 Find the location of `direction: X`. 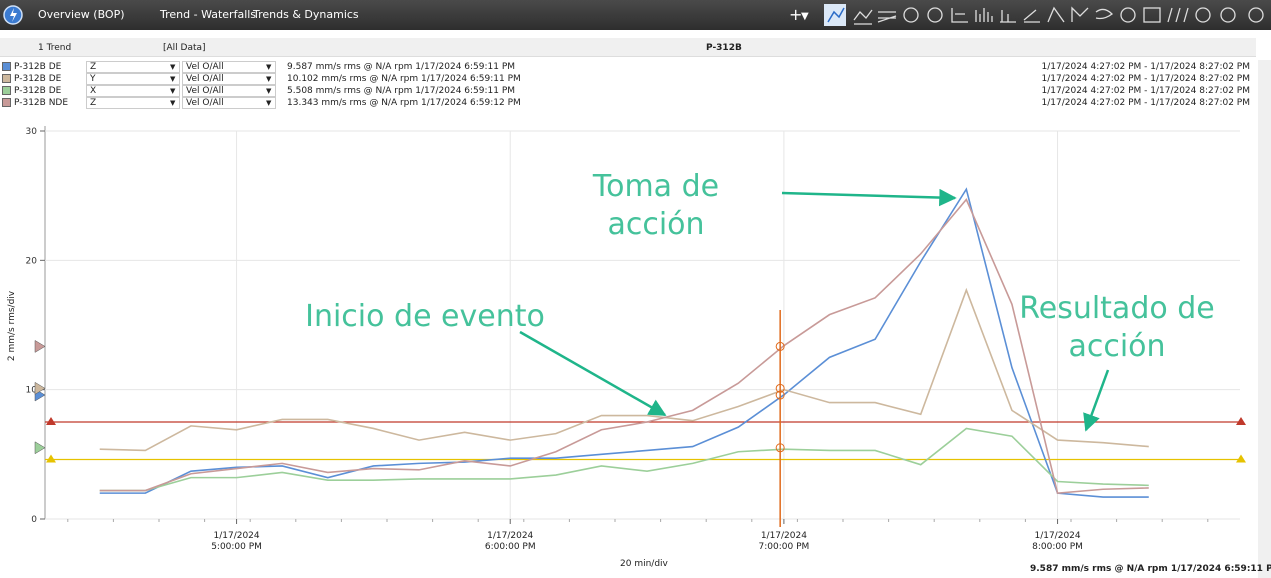

direction: X is located at coordinates (93, 91).